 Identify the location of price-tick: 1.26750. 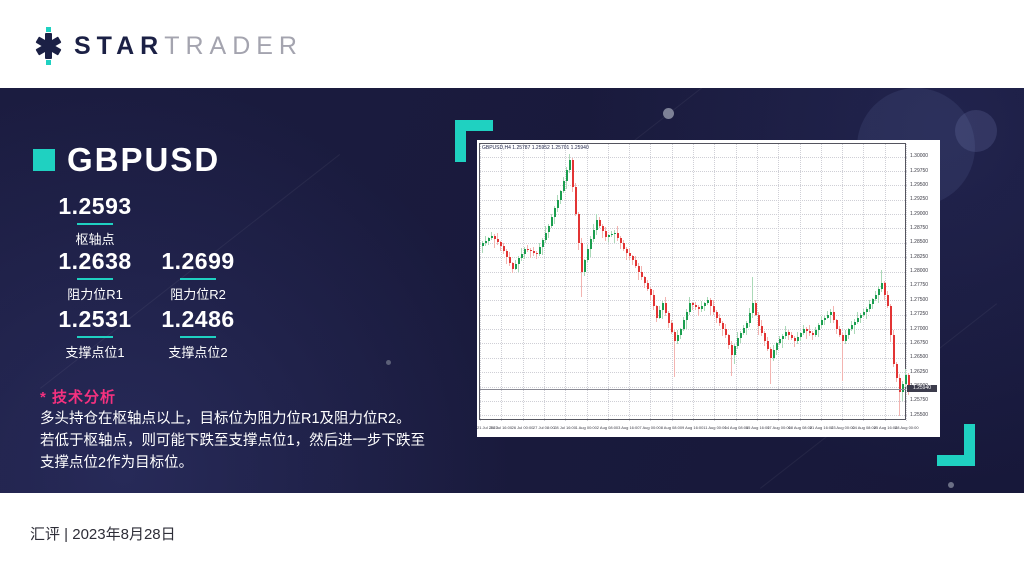
(919, 342).